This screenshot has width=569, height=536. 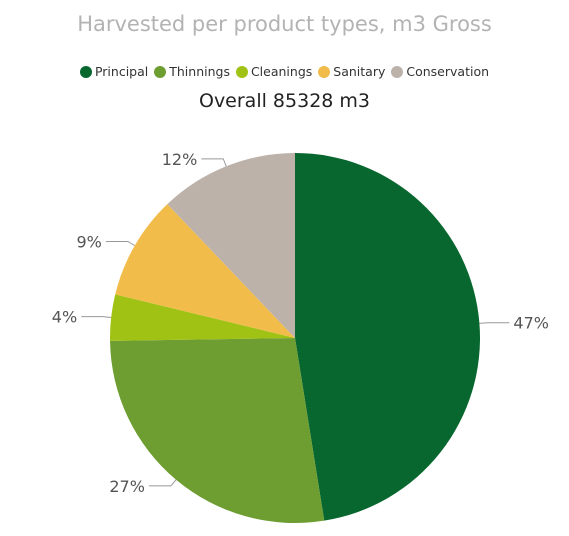 I want to click on data-label-sanitary: 9%, so click(x=88, y=242).